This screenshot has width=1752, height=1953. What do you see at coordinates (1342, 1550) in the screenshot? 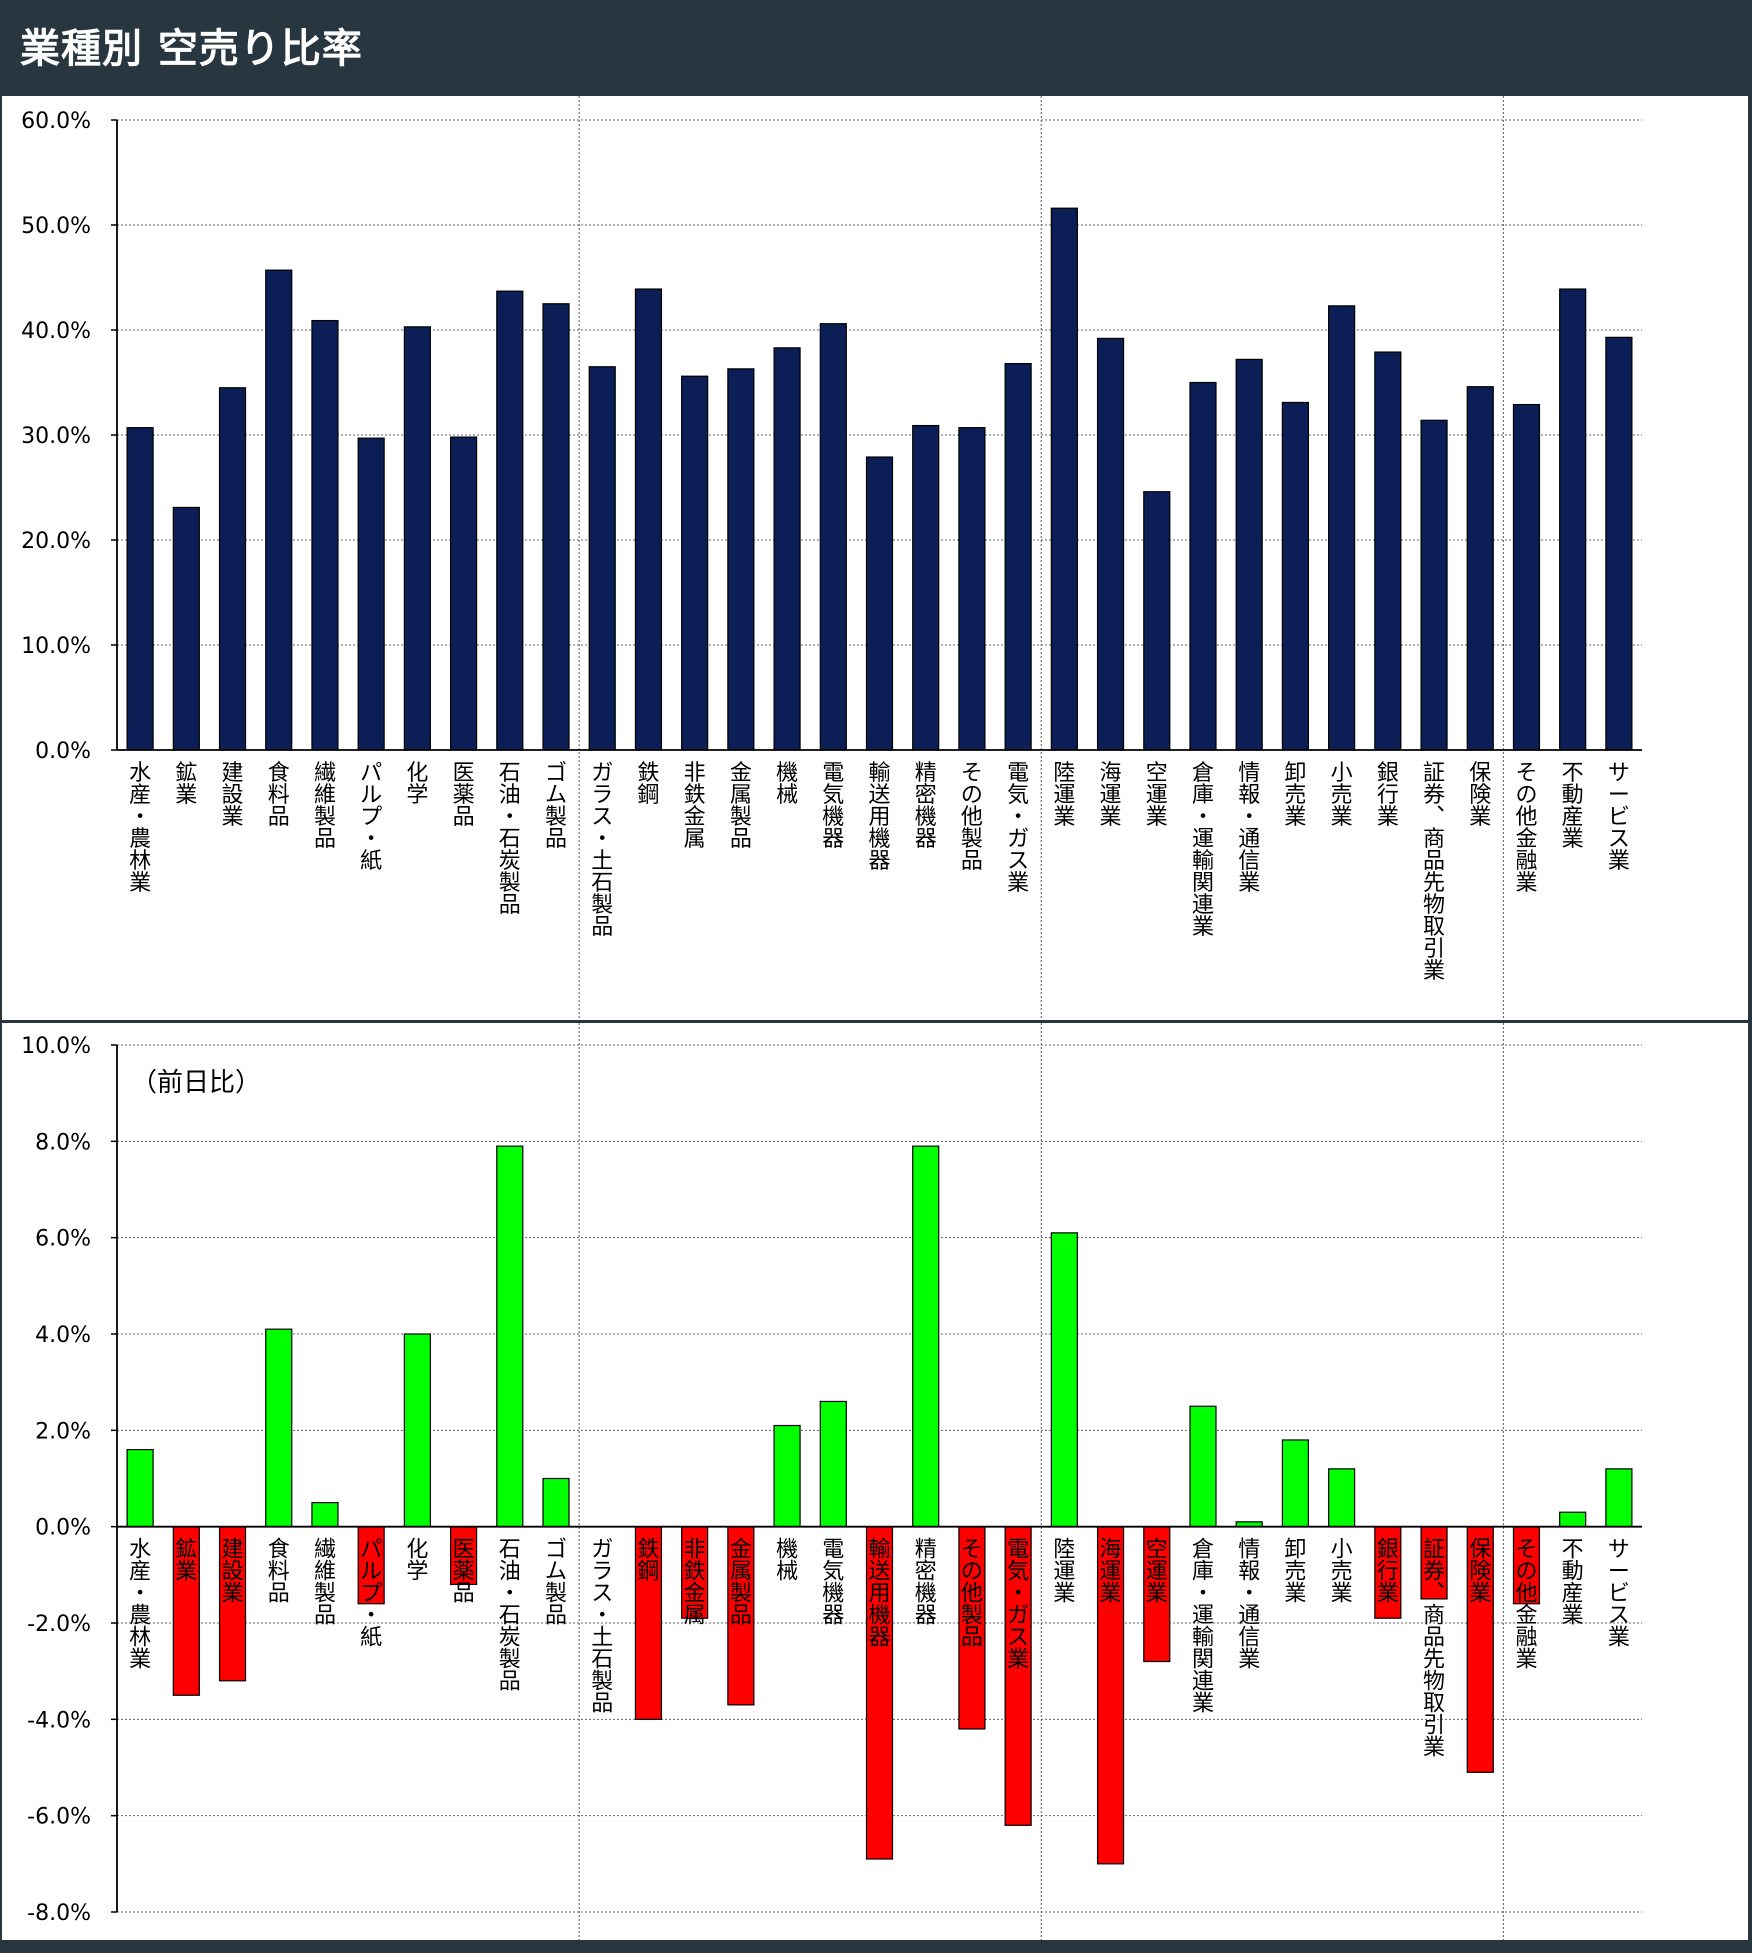
I see `category-label-char: 小` at bounding box center [1342, 1550].